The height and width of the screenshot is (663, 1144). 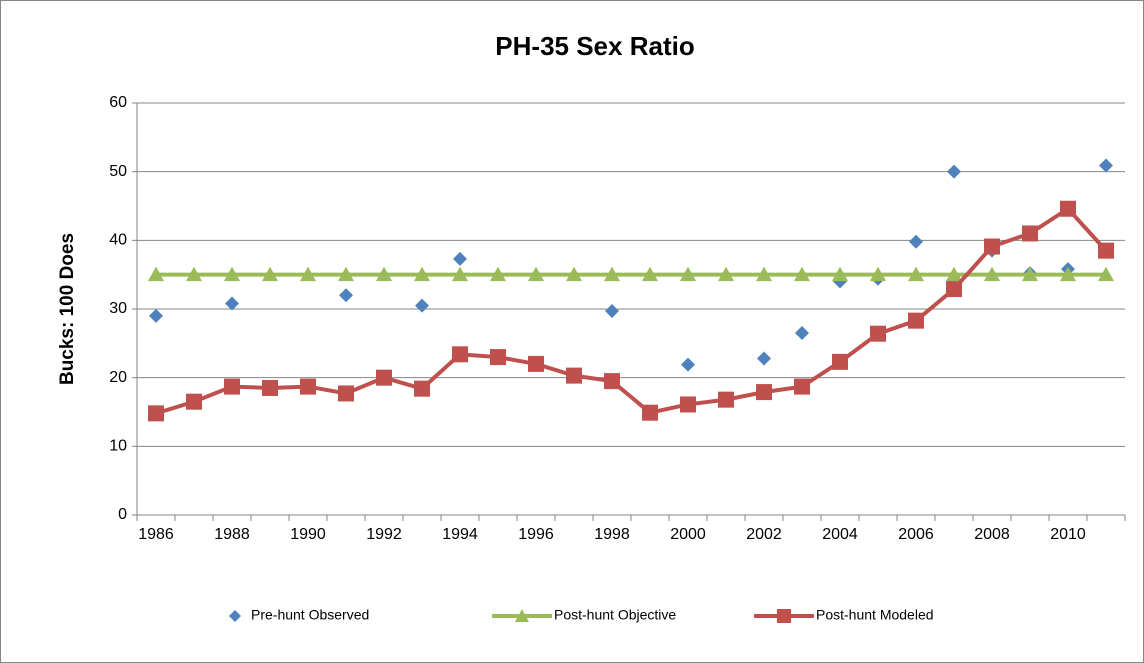 I want to click on y-tick-label: 50, so click(x=118, y=171).